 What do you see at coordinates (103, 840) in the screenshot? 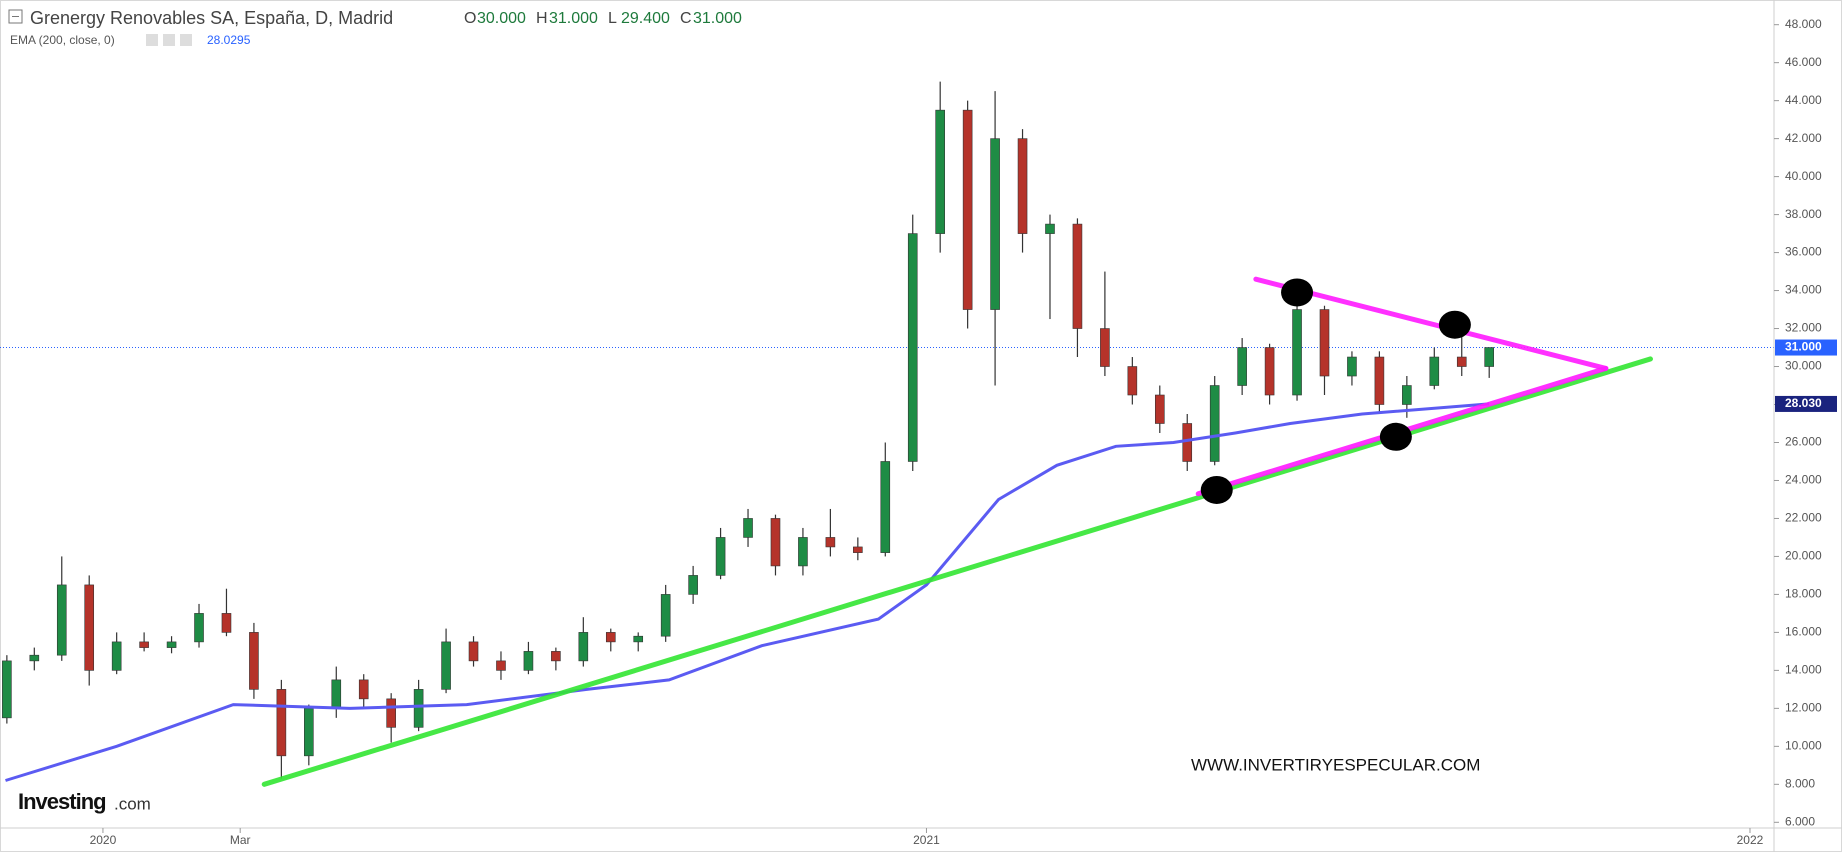
I see `x-tick-label: 2020` at bounding box center [103, 840].